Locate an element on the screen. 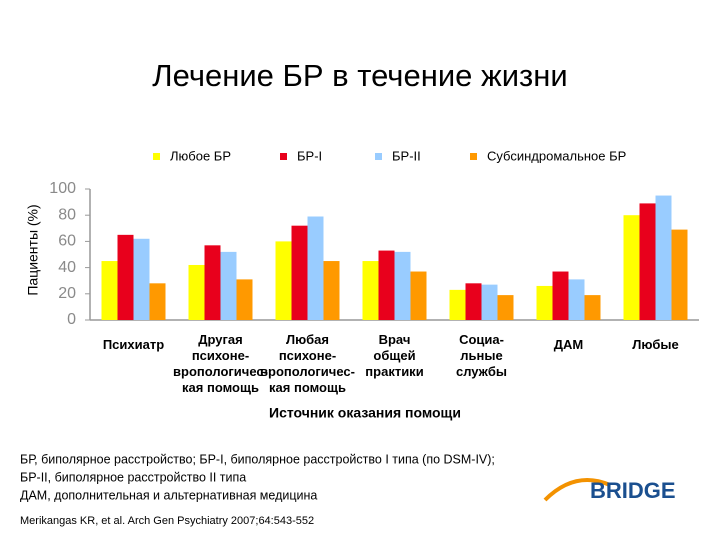  legend-label: Любое БР is located at coordinates (200, 155).